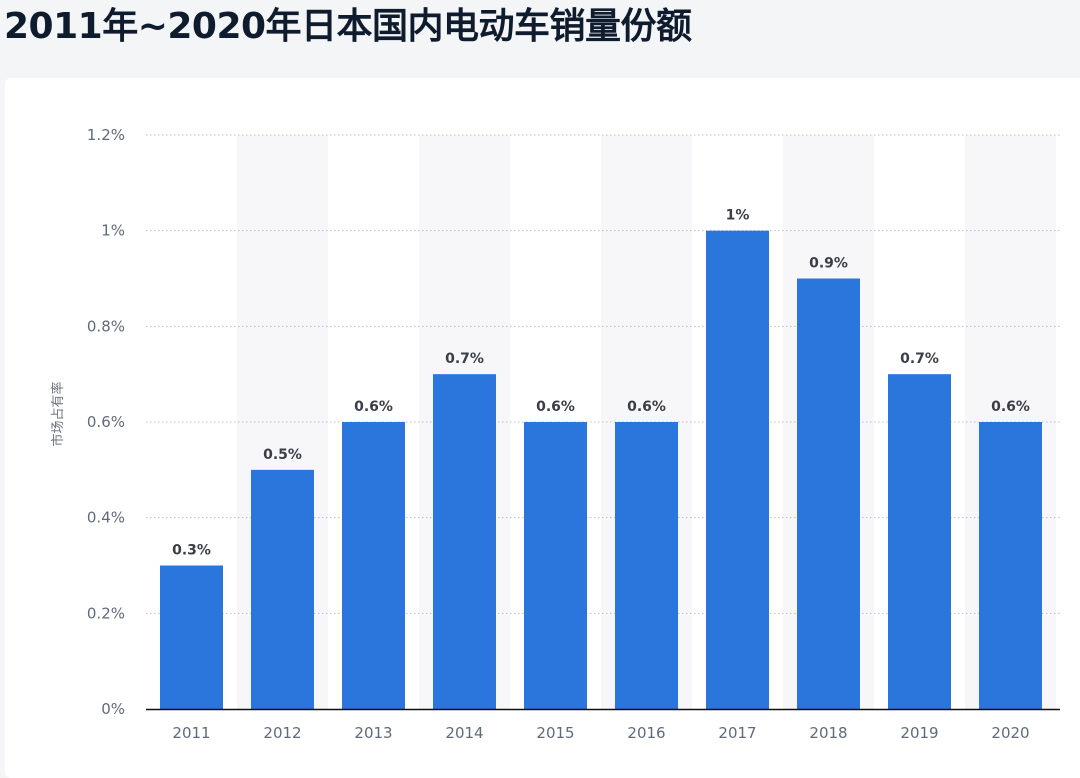 This screenshot has height=778, width=1080. I want to click on page-title: 2011年~2020年日本国内电动车销量份额, so click(348, 26).